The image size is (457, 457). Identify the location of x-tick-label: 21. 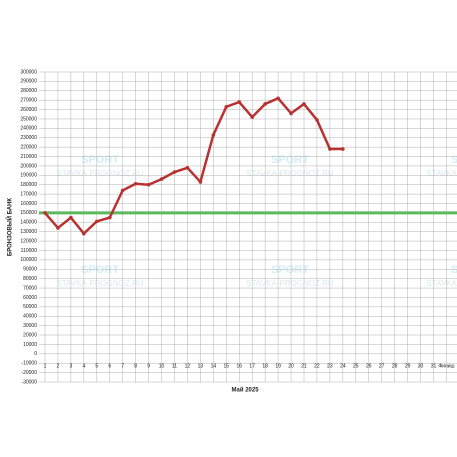
(304, 366).